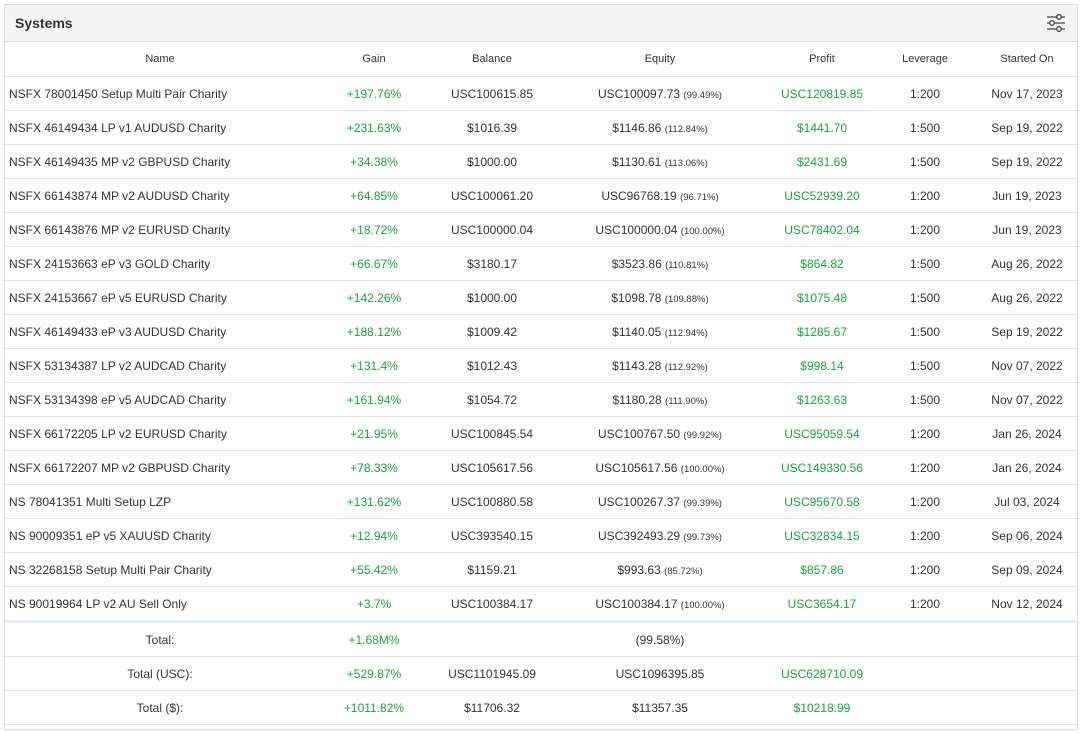 The height and width of the screenshot is (733, 1080). What do you see at coordinates (492, 365) in the screenshot?
I see `balance-value: $1012.43` at bounding box center [492, 365].